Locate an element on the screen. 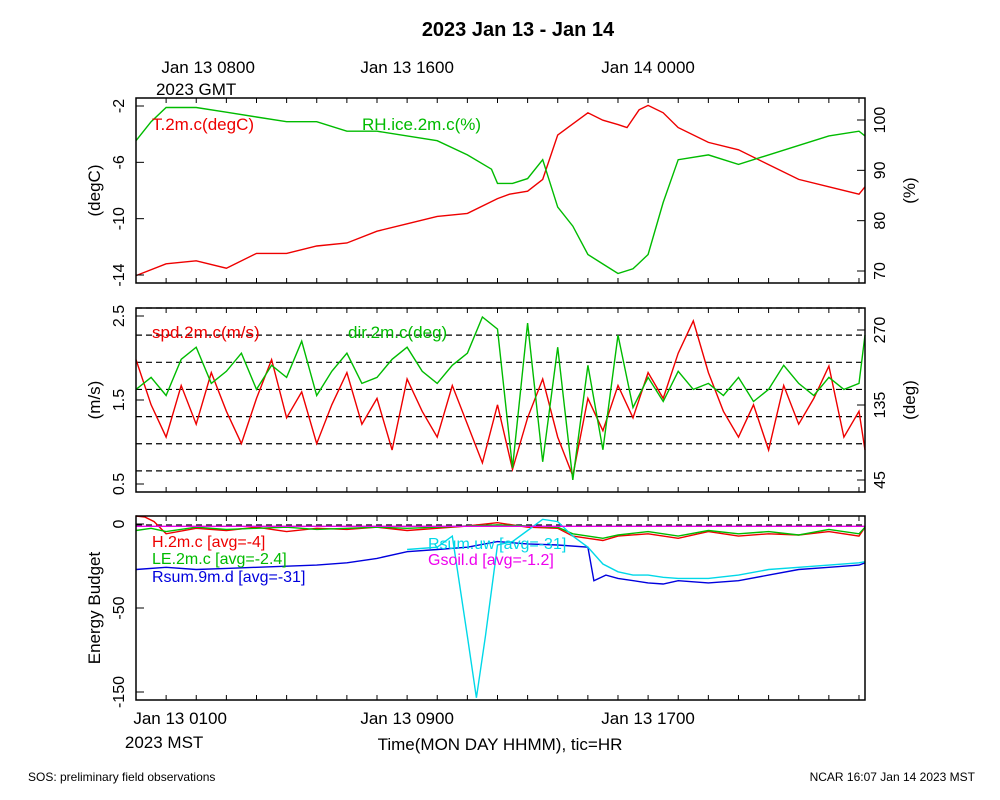  y-tick-label-right: 90 is located at coordinates (880, 170).